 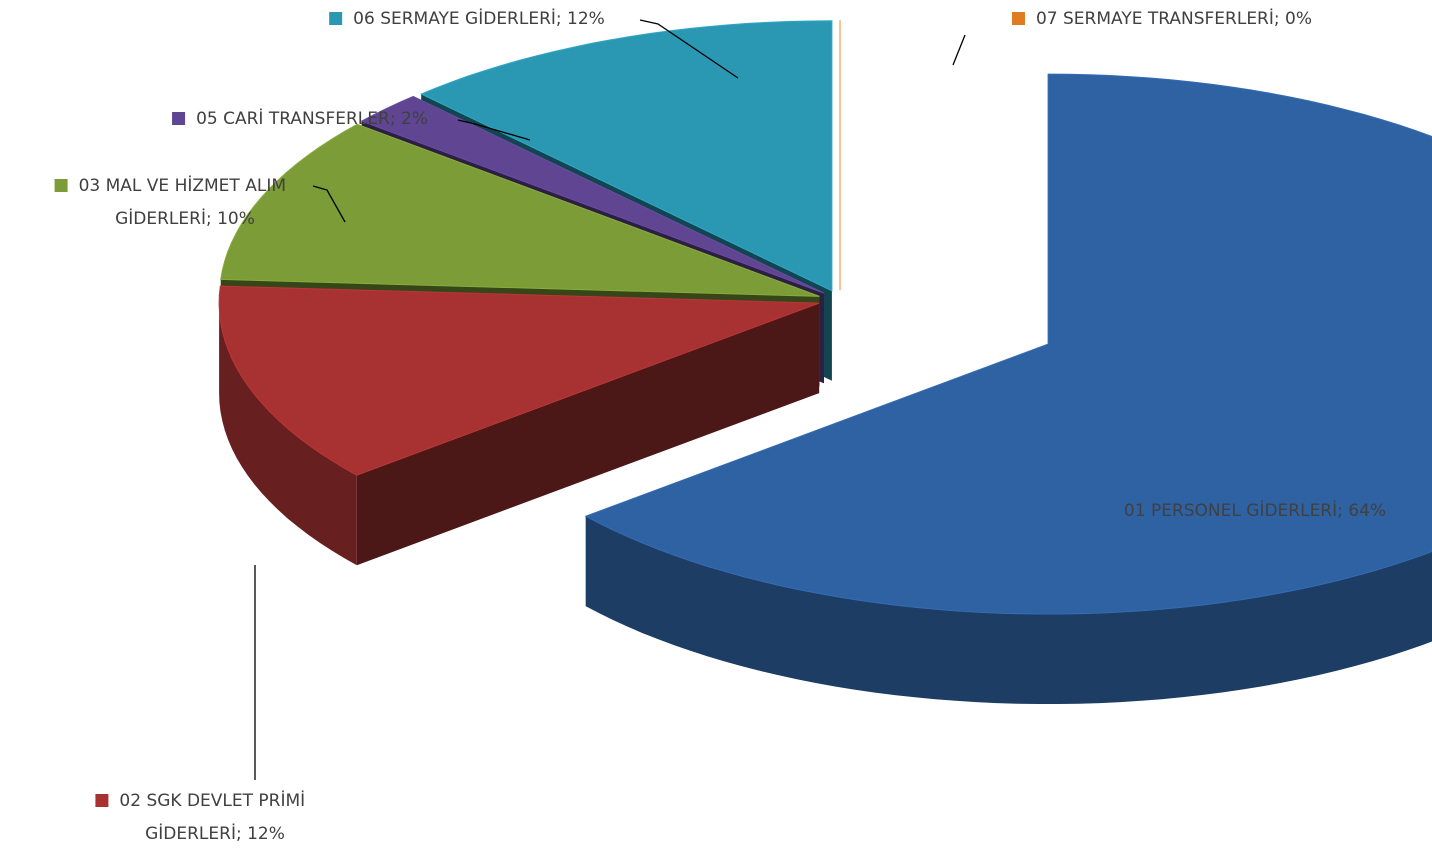 What do you see at coordinates (185, 202) in the screenshot?
I see `data-label: 03 MAL VE HİZMET ALIM GİDERLERİ; 10%` at bounding box center [185, 202].